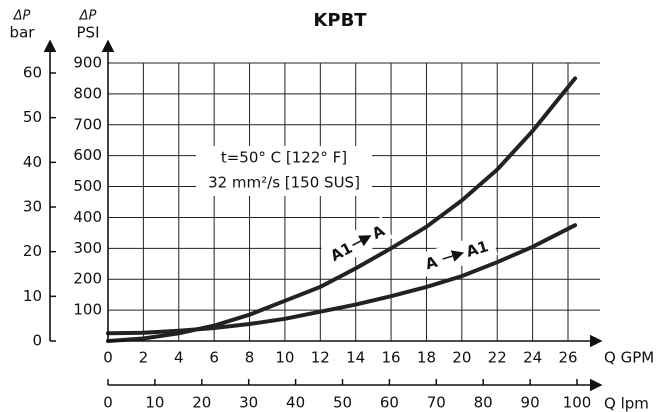 Image resolution: width=666 pixels, height=412 pixels. I want to click on bar-tick-label: 0, so click(37, 341).